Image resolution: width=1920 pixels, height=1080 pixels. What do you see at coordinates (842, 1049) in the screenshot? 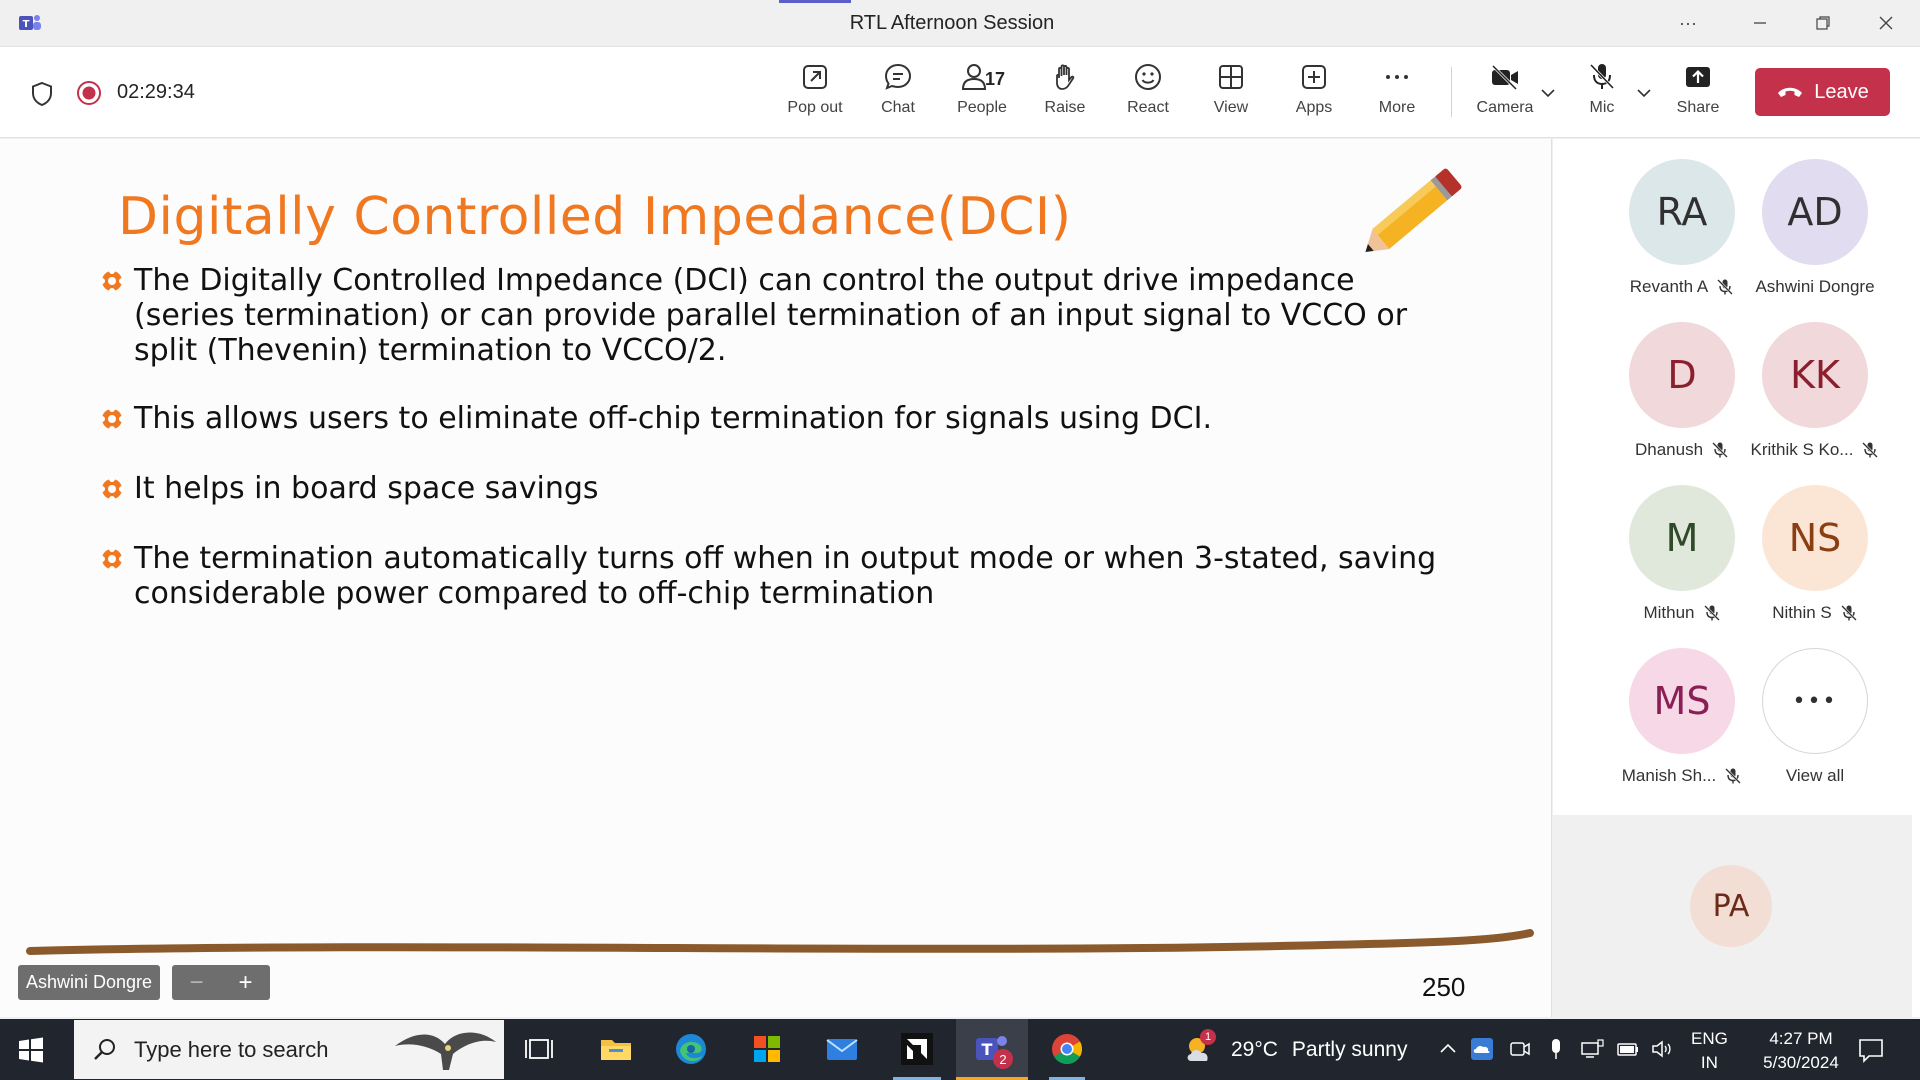
I see `mail-icon` at bounding box center [842, 1049].